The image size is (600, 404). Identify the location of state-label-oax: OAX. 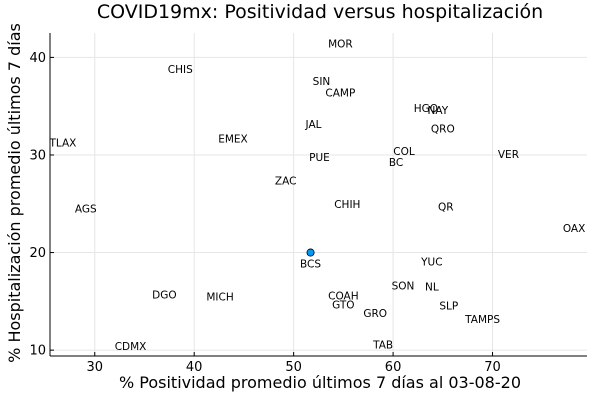
(574, 229).